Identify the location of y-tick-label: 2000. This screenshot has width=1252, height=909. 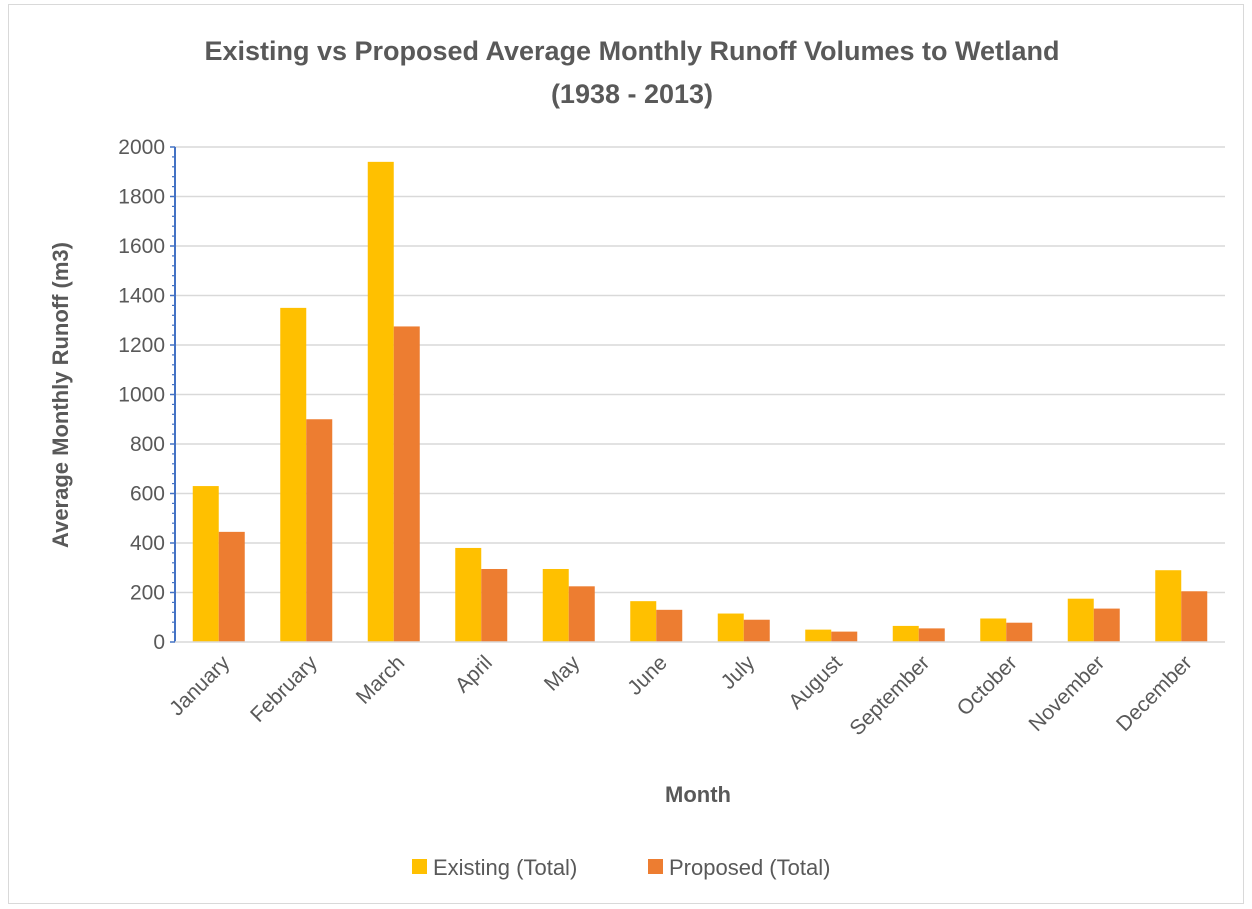
(141, 147).